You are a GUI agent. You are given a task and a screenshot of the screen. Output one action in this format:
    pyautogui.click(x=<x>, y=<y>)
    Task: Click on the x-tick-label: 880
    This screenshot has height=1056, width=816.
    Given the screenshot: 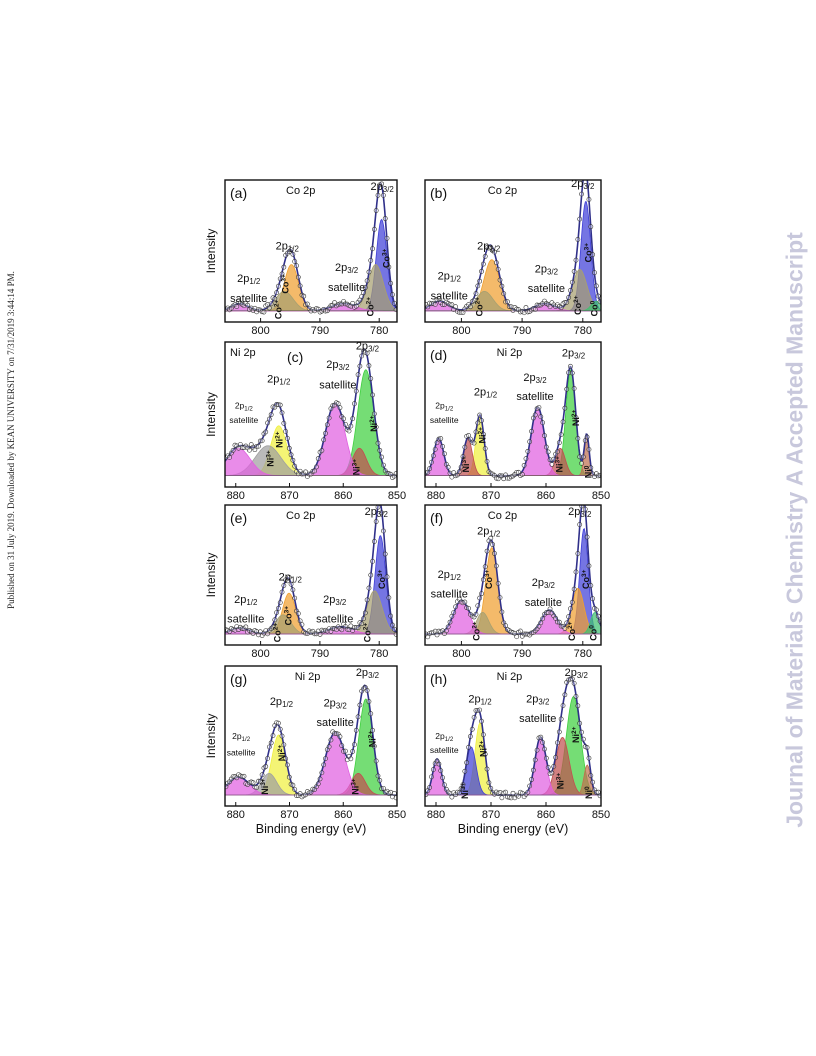 What is the action you would take?
    pyautogui.click(x=436, y=496)
    